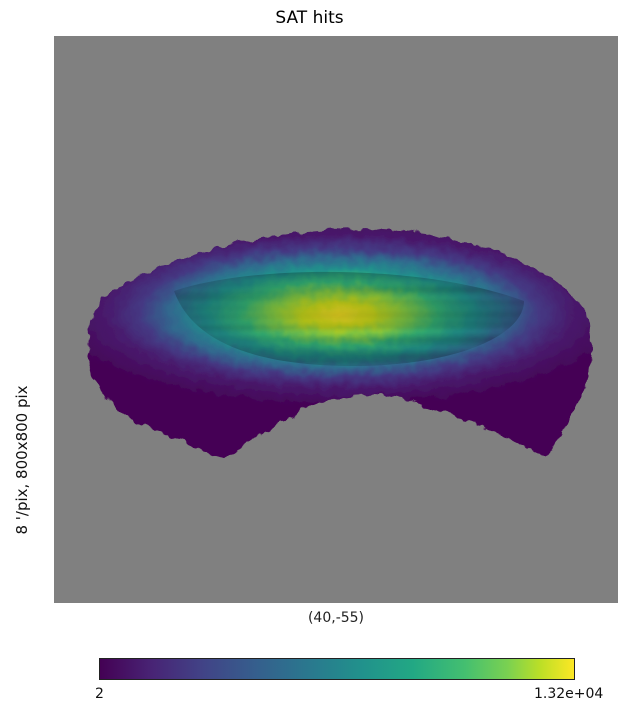 This screenshot has width=619, height=708. Describe the element at coordinates (99, 694) in the screenshot. I see `colorbar-min-label: 2` at that location.